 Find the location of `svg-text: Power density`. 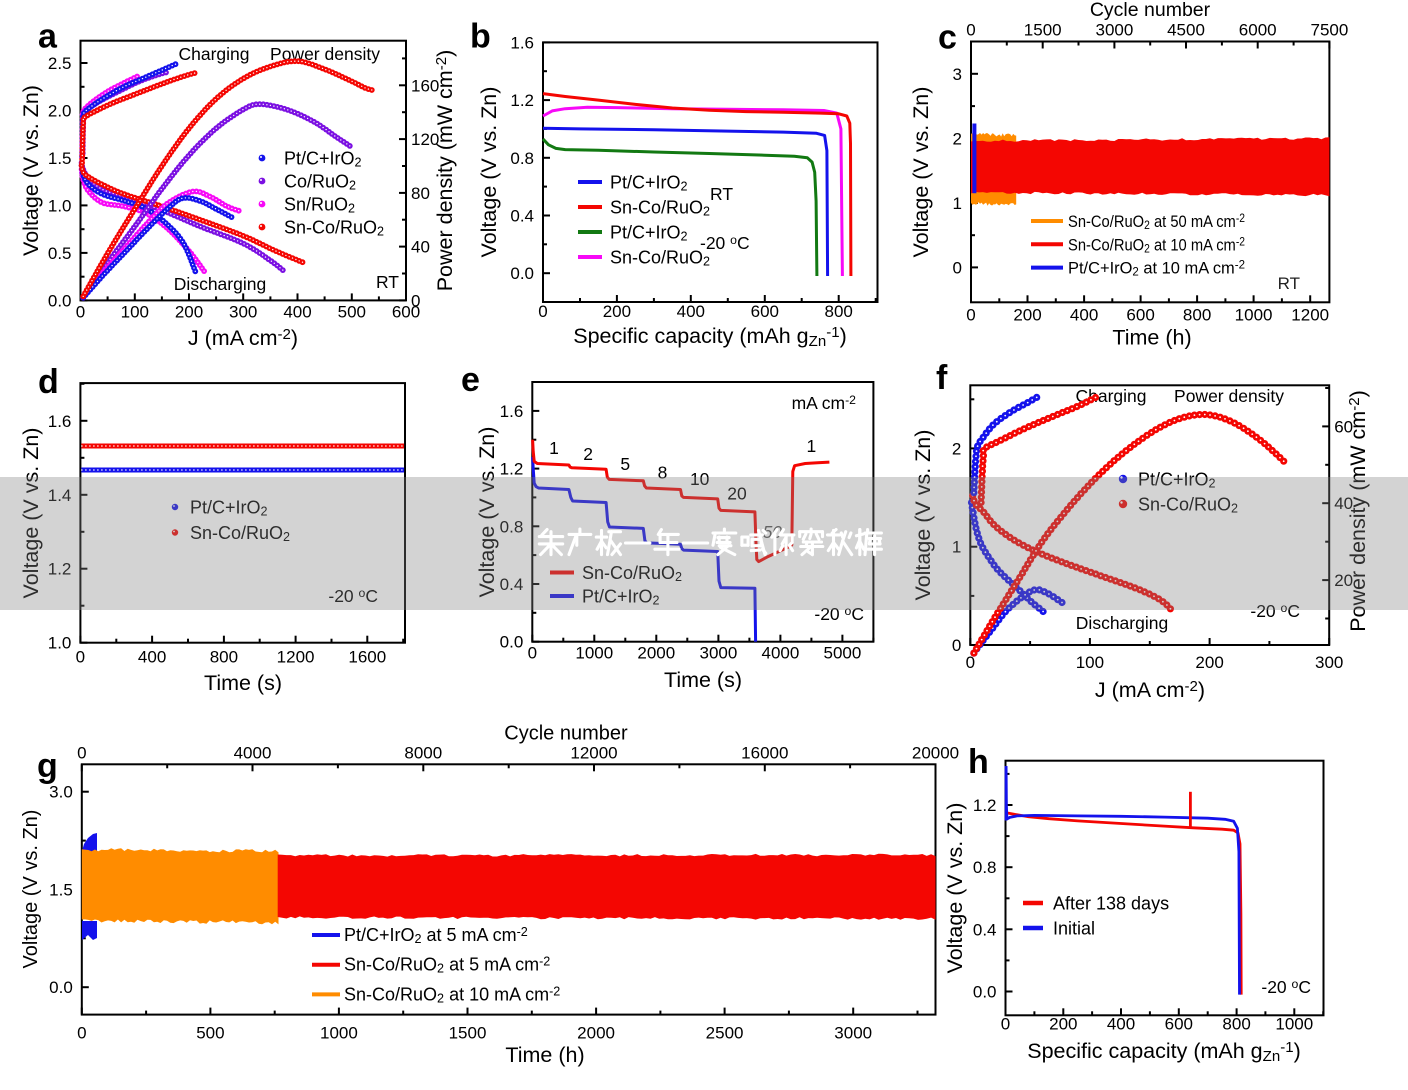

svg-text: Power density is located at coordinates (1229, 396).